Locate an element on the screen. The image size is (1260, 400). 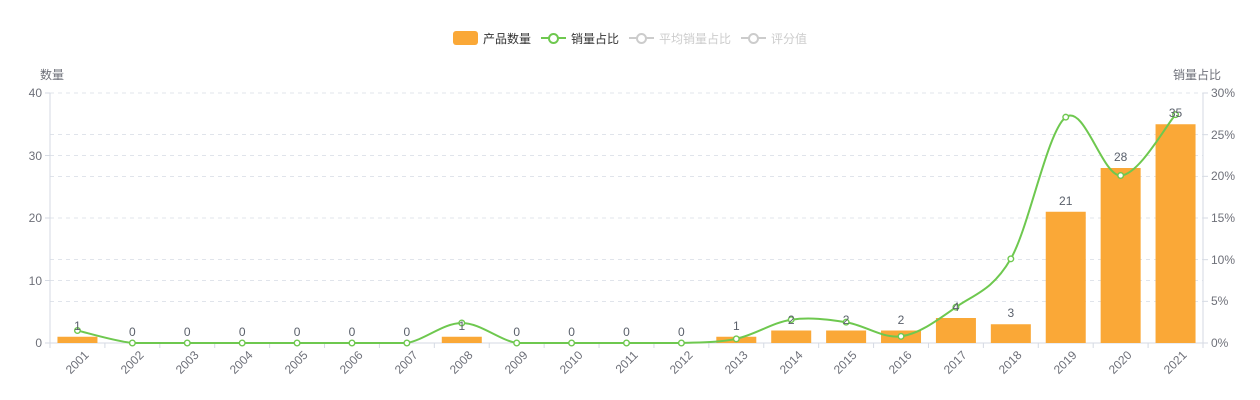
bar-2001 is located at coordinates (77, 339).